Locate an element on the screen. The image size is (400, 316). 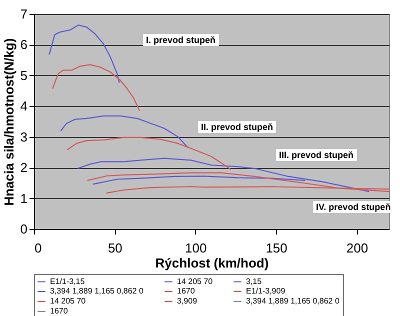
x-axis-title: Rýchlost (km/hod) is located at coordinates (212, 263).